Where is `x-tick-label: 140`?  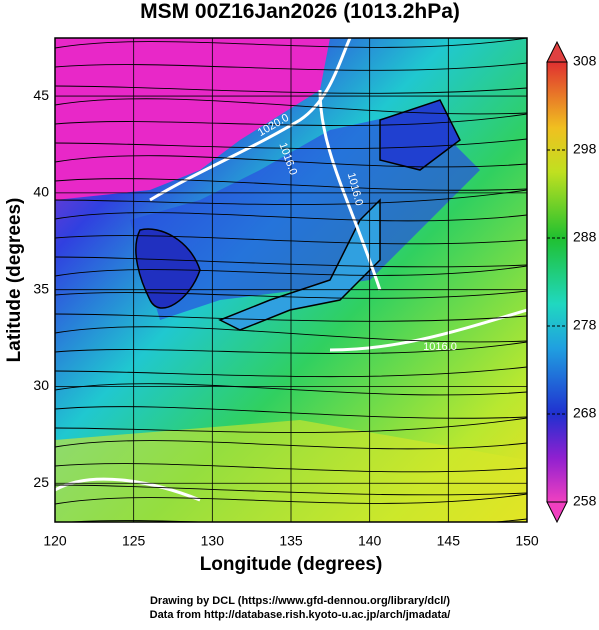
x-tick-label: 140 is located at coordinates (370, 541).